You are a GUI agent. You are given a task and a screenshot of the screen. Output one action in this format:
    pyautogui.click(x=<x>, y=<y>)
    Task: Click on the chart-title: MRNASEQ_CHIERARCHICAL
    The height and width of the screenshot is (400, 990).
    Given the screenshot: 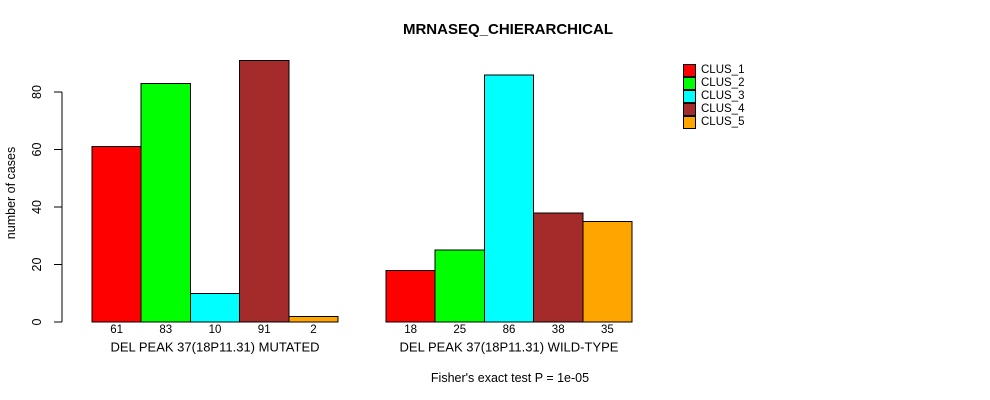 What is the action you would take?
    pyautogui.click(x=507, y=29)
    